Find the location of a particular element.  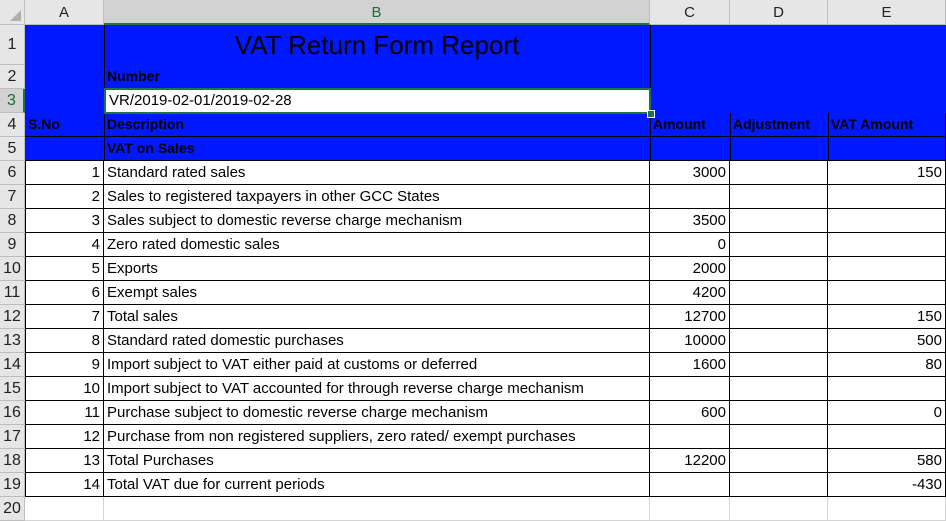

blue-cell-r2-cb is located at coordinates (377, 77).